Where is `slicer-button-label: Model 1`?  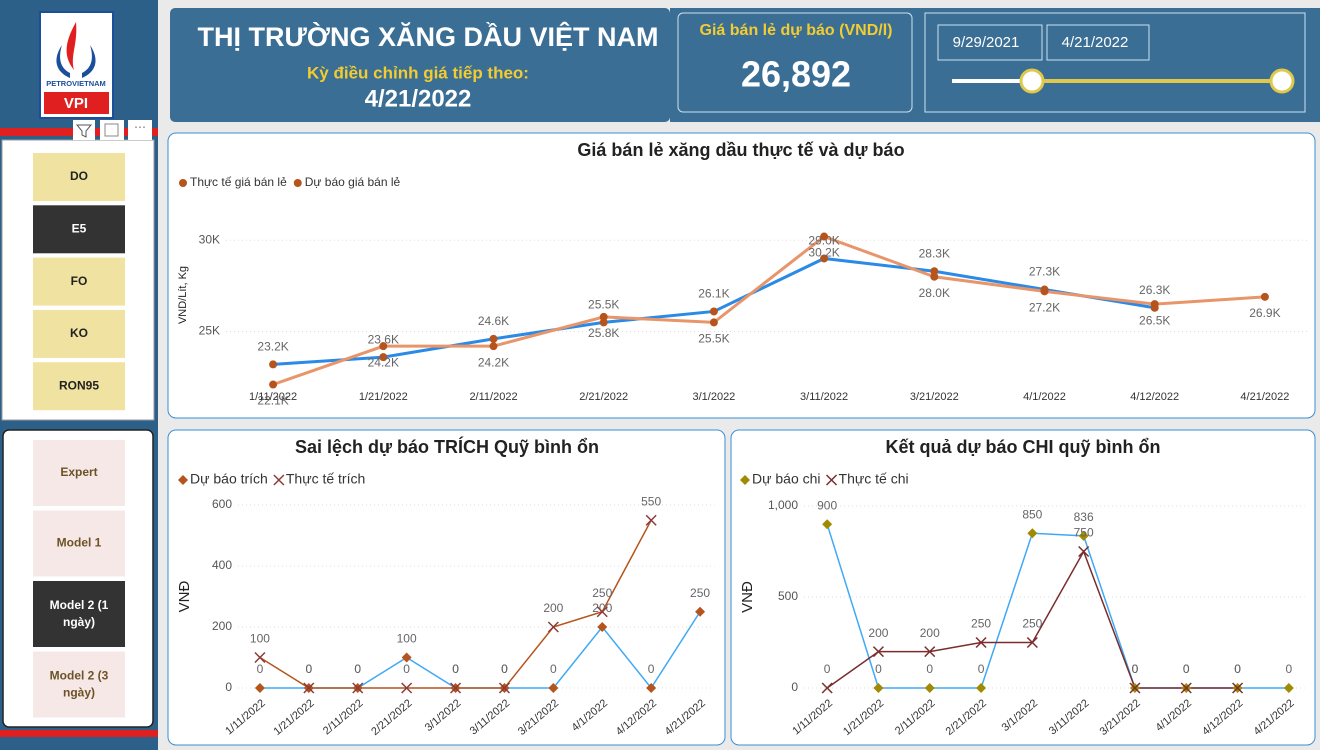 slicer-button-label: Model 1 is located at coordinates (79, 543).